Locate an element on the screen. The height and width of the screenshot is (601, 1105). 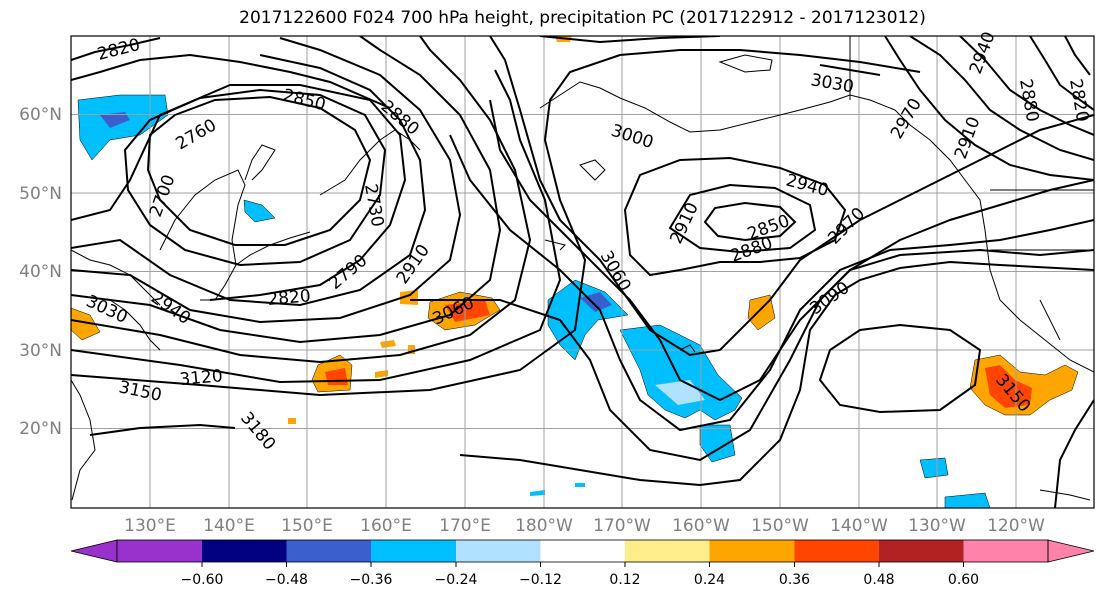
contour-label: 3120 is located at coordinates (201, 378).